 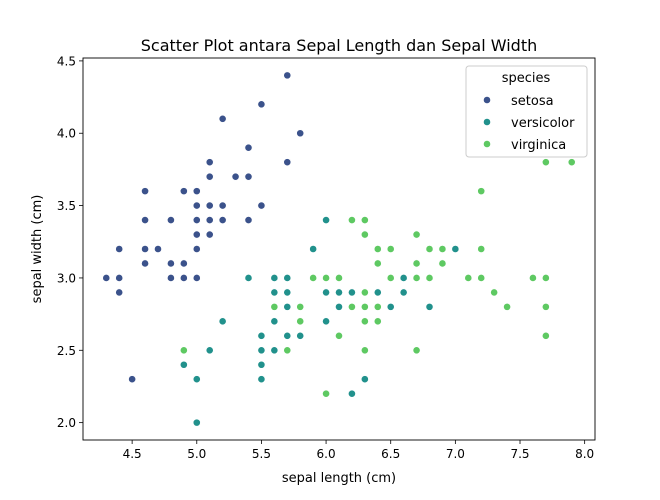 I want to click on x-tick-label: 5.5, so click(x=261, y=454).